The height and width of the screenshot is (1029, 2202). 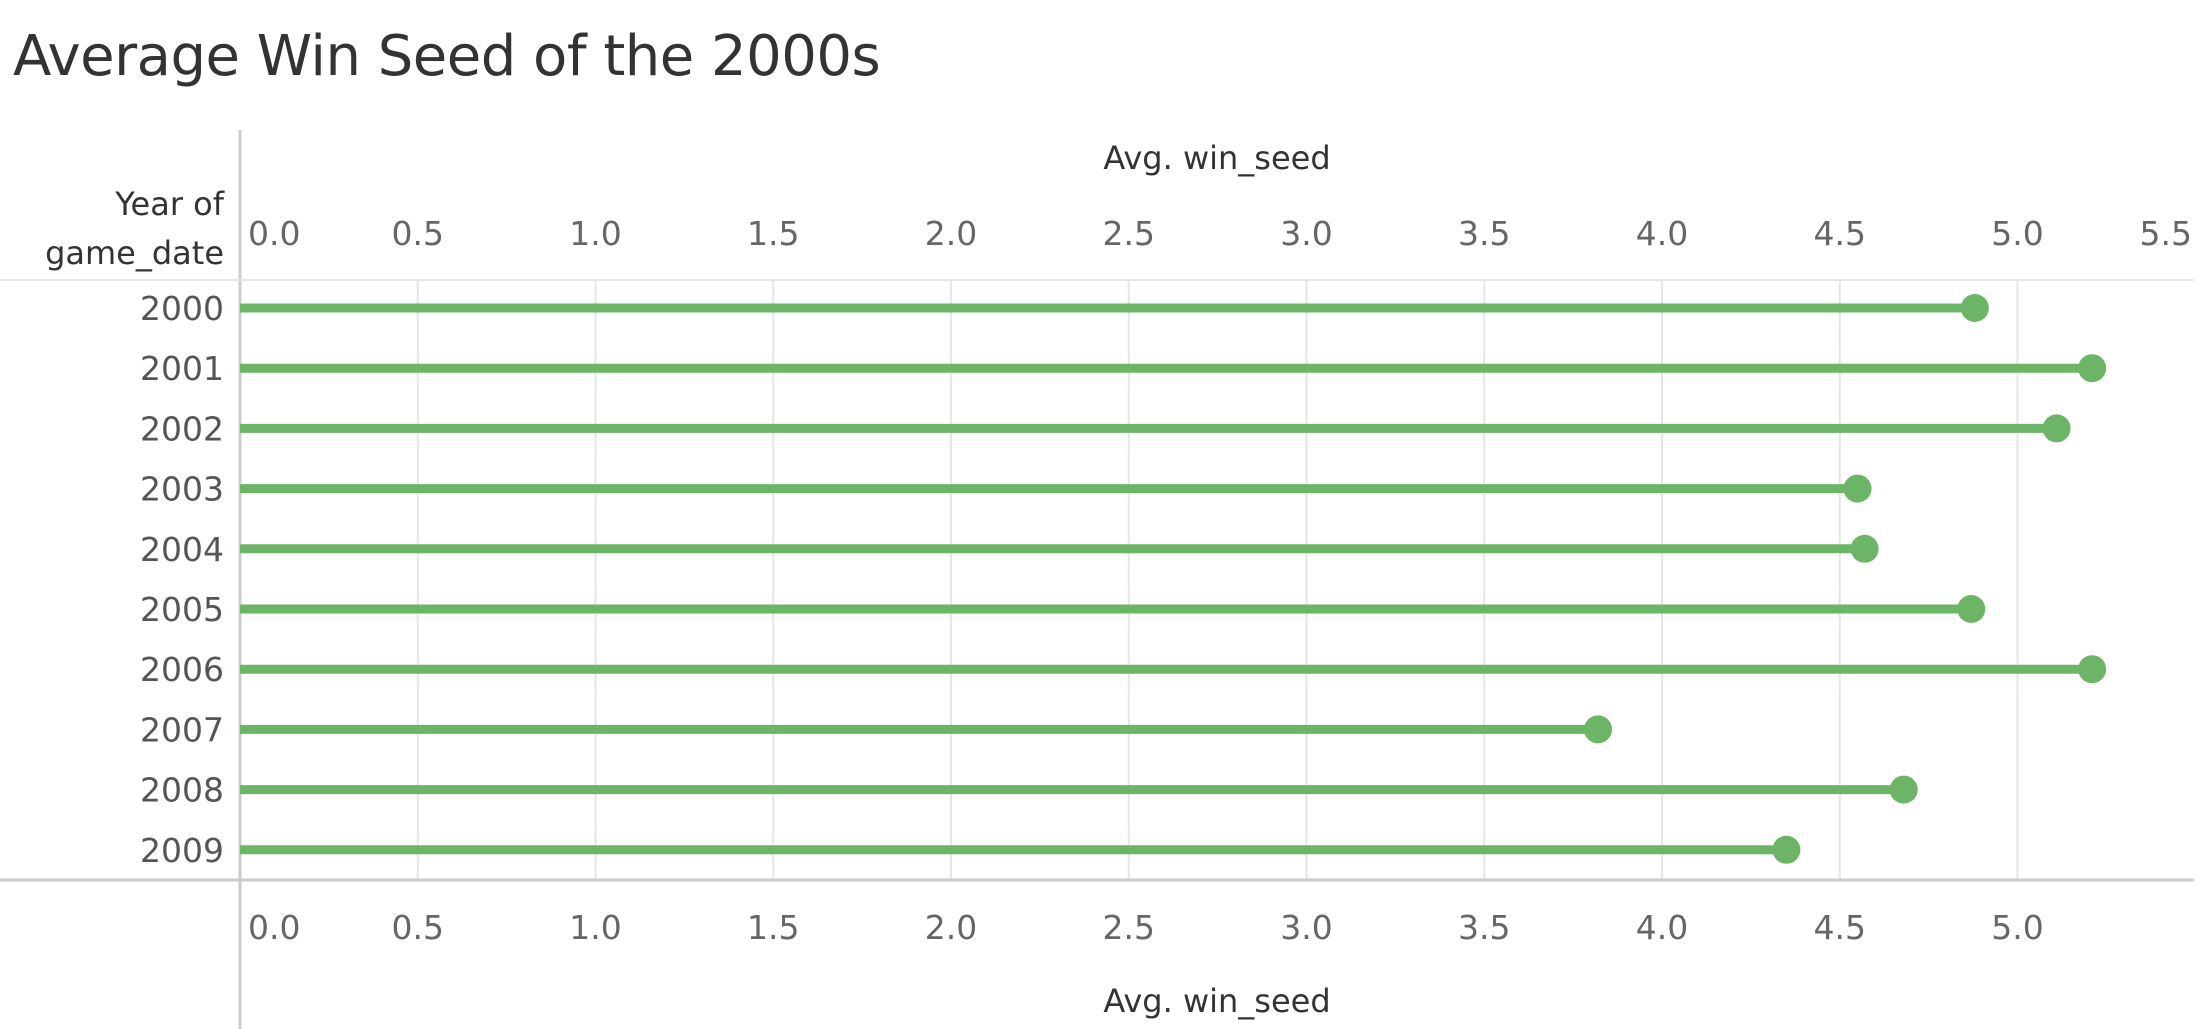 I want to click on top-tick-label: 3.5, so click(x=1484, y=233).